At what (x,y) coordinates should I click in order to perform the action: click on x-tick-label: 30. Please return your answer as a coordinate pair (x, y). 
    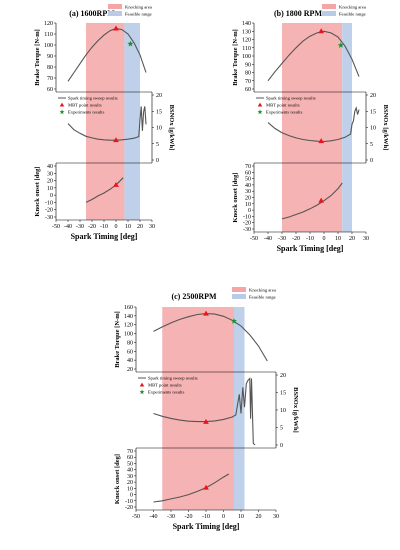
    Looking at the image, I should click on (152, 227).